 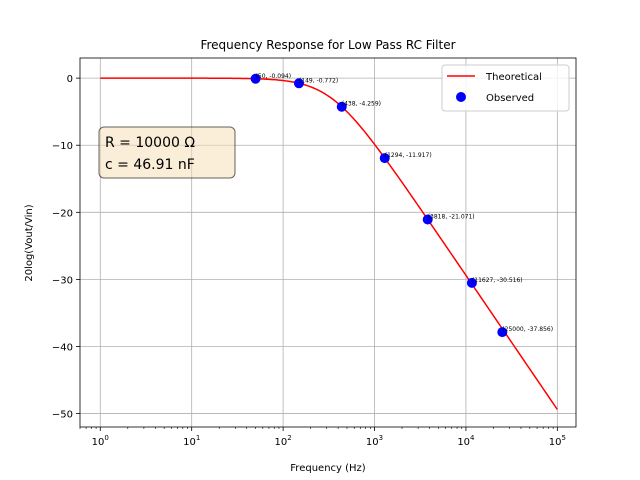 What do you see at coordinates (150, 143) in the screenshot?
I see `resistance-value: R = 10000 Ω` at bounding box center [150, 143].